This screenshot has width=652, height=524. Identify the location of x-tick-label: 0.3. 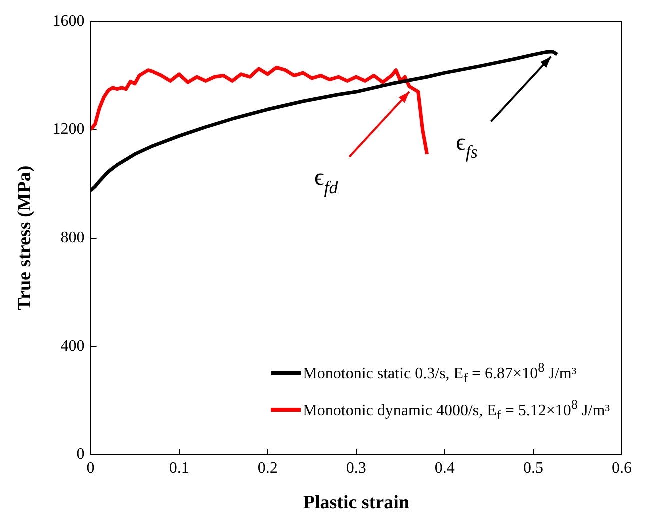
(356, 468).